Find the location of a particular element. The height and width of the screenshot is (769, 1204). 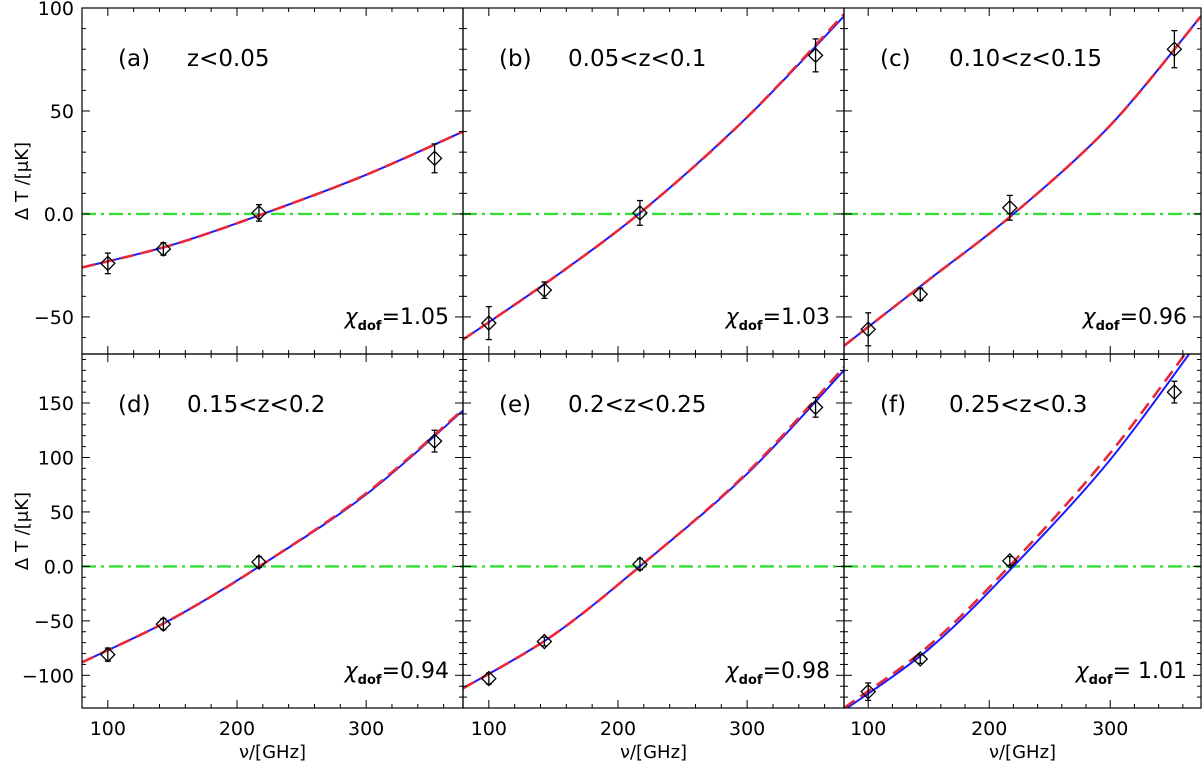

panel-c: (c) 0.10<z<0.15 χdof=0.96 is located at coordinates (1022, 181).